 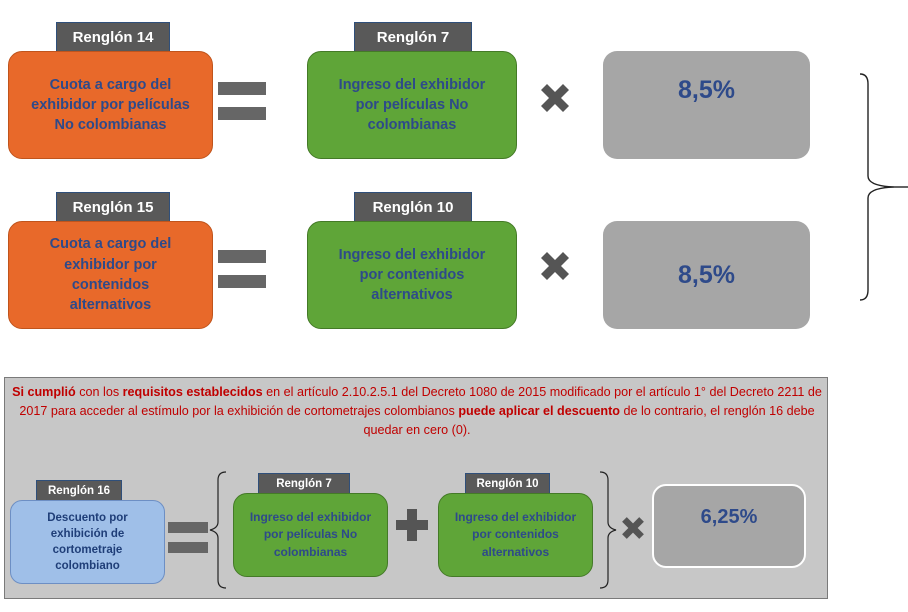 I want to click on renglon-15-tab: Renglón 15, so click(x=113, y=206).